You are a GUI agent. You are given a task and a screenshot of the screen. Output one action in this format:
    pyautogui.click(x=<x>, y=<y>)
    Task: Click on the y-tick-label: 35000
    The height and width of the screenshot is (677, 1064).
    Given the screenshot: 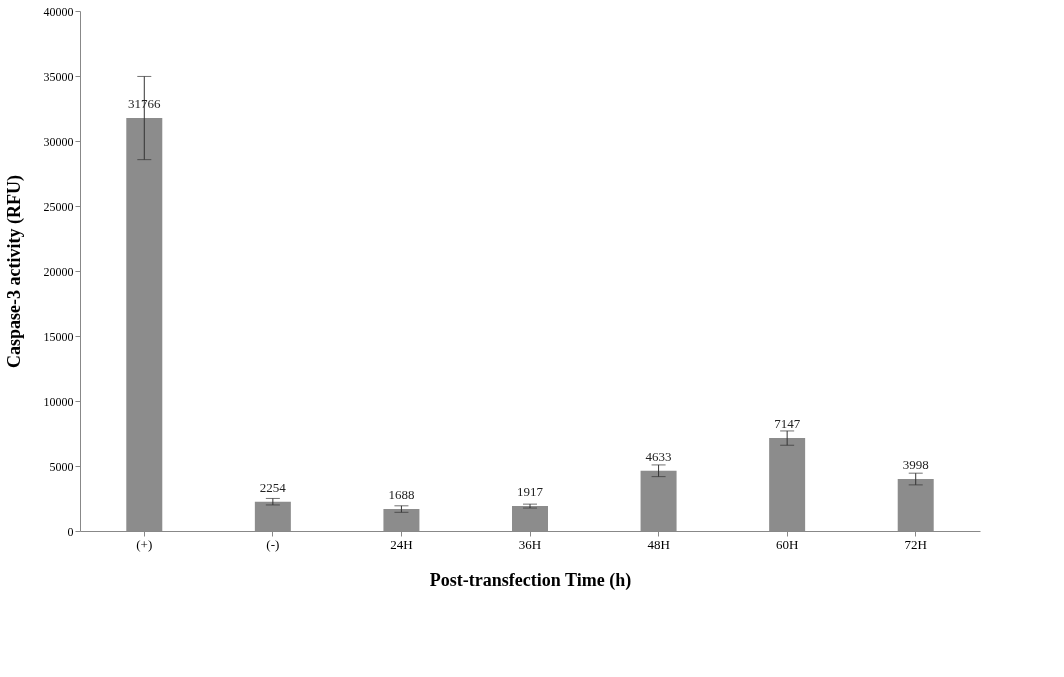 What is the action you would take?
    pyautogui.click(x=58, y=76)
    